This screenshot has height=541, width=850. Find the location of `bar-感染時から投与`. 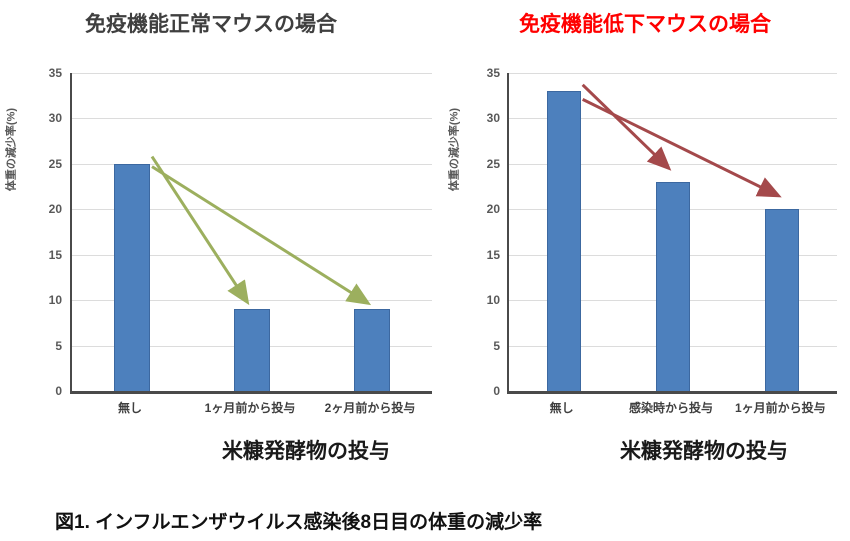

bar-感染時から投与 is located at coordinates (673, 286).